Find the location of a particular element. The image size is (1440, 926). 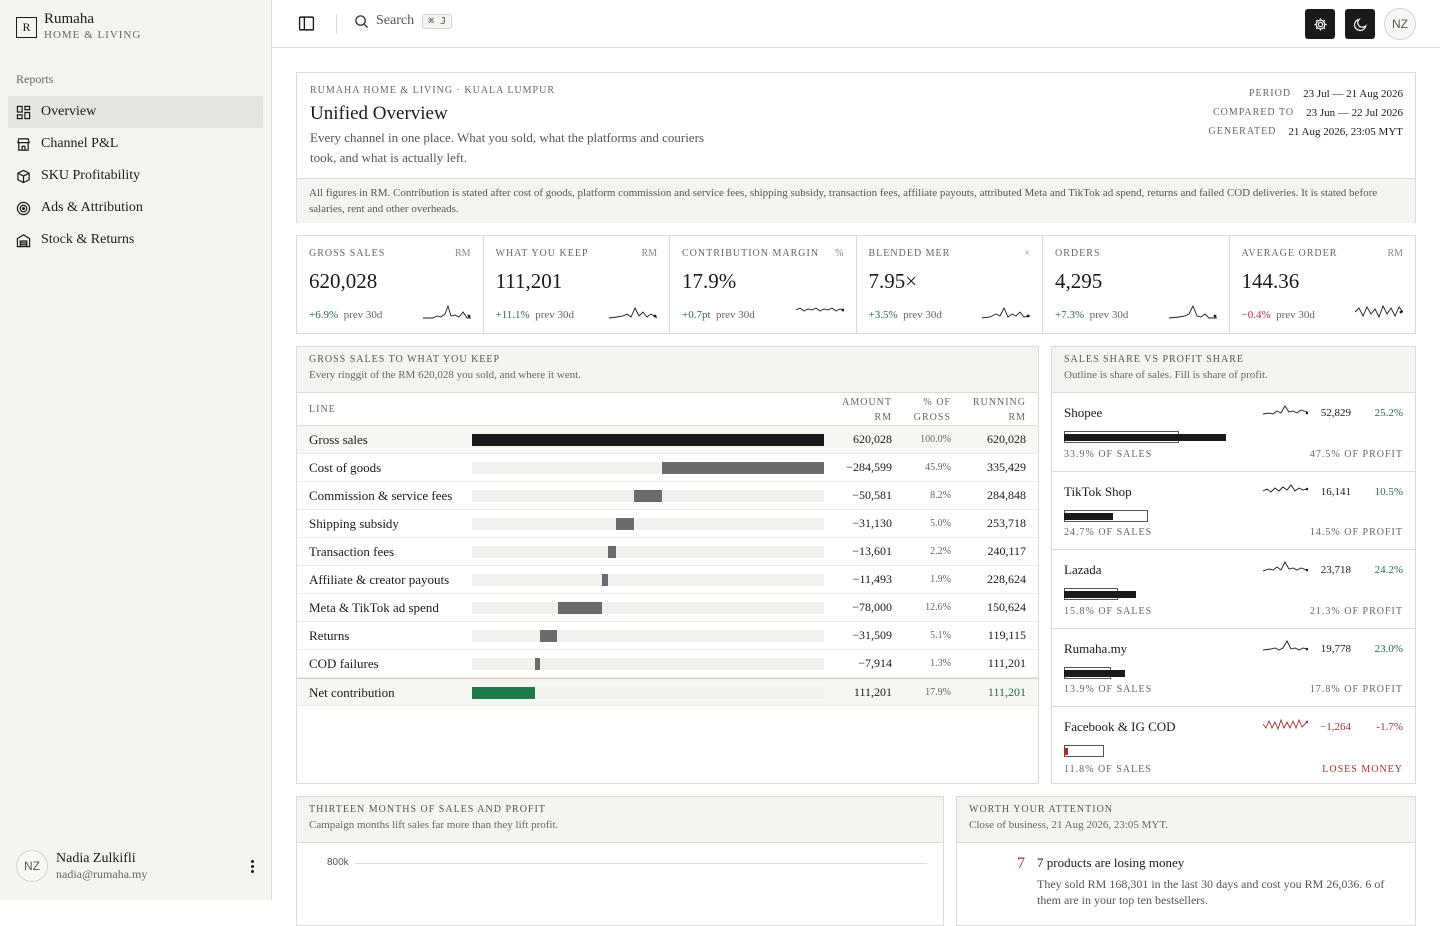

kpi-card: WHAT YOU KEEP RM 111,201 +11.1% prev 30d is located at coordinates (577, 284).